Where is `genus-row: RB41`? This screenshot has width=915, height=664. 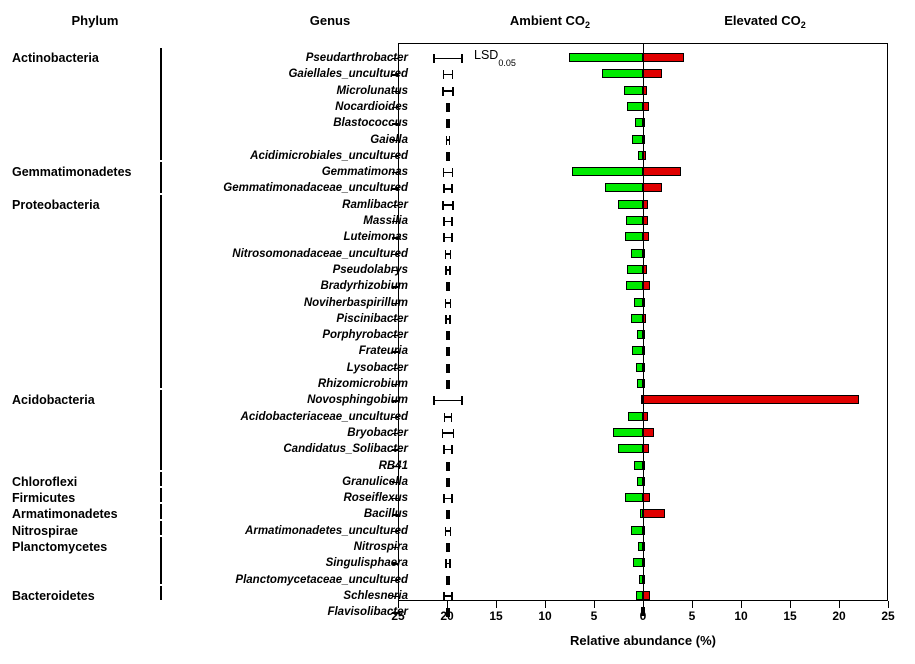
genus-row: RB41 is located at coordinates (457, 466).